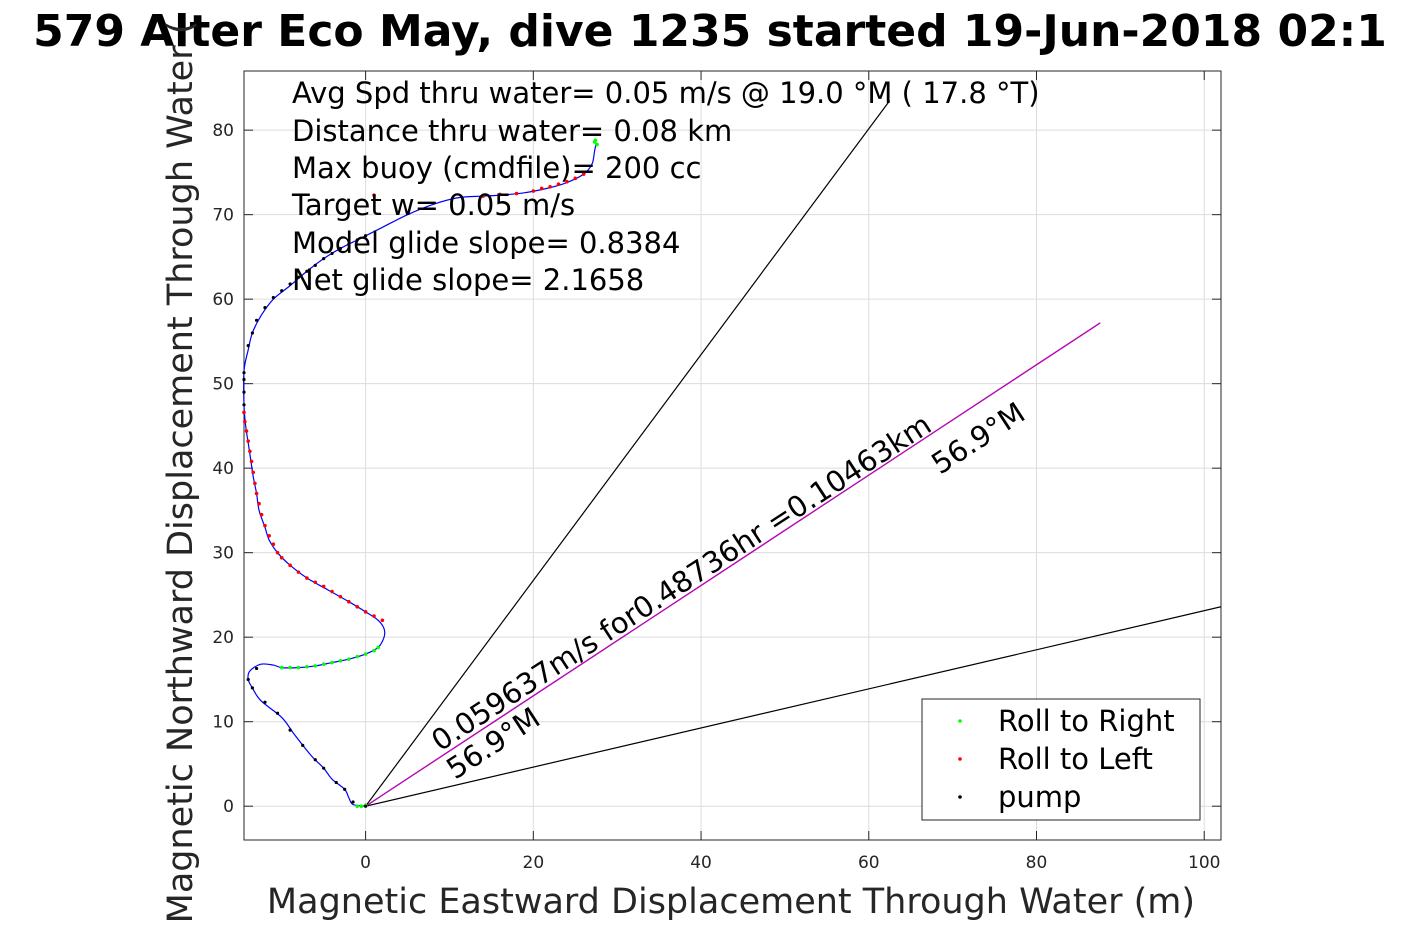 This screenshot has height=945, width=1417. Describe the element at coordinates (223, 723) in the screenshot. I see `y-tick-label: 10` at that location.